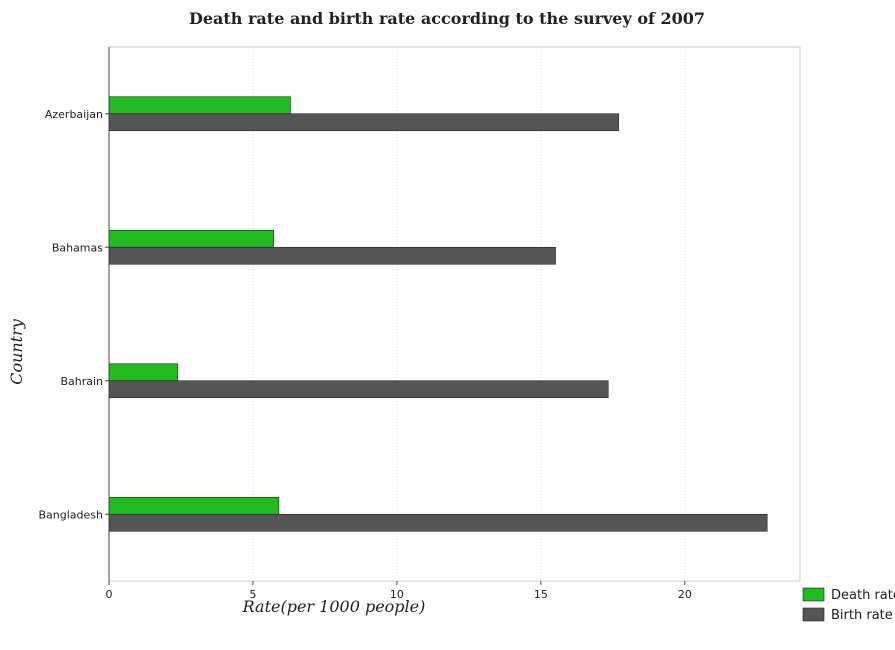 Image resolution: width=895 pixels, height=650 pixels. I want to click on y-tick-label: Bahamas, so click(77, 247).